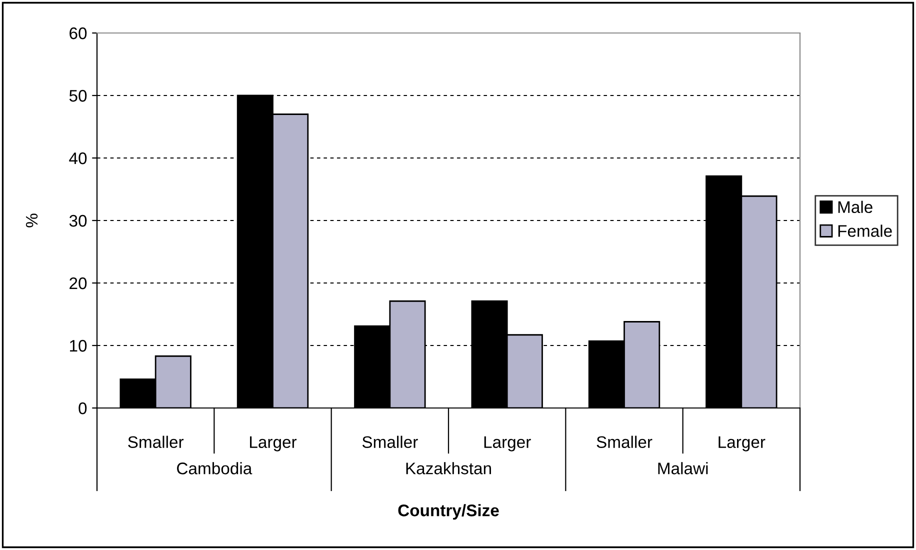  I want to click on y-tick-label: 40, so click(78, 158).